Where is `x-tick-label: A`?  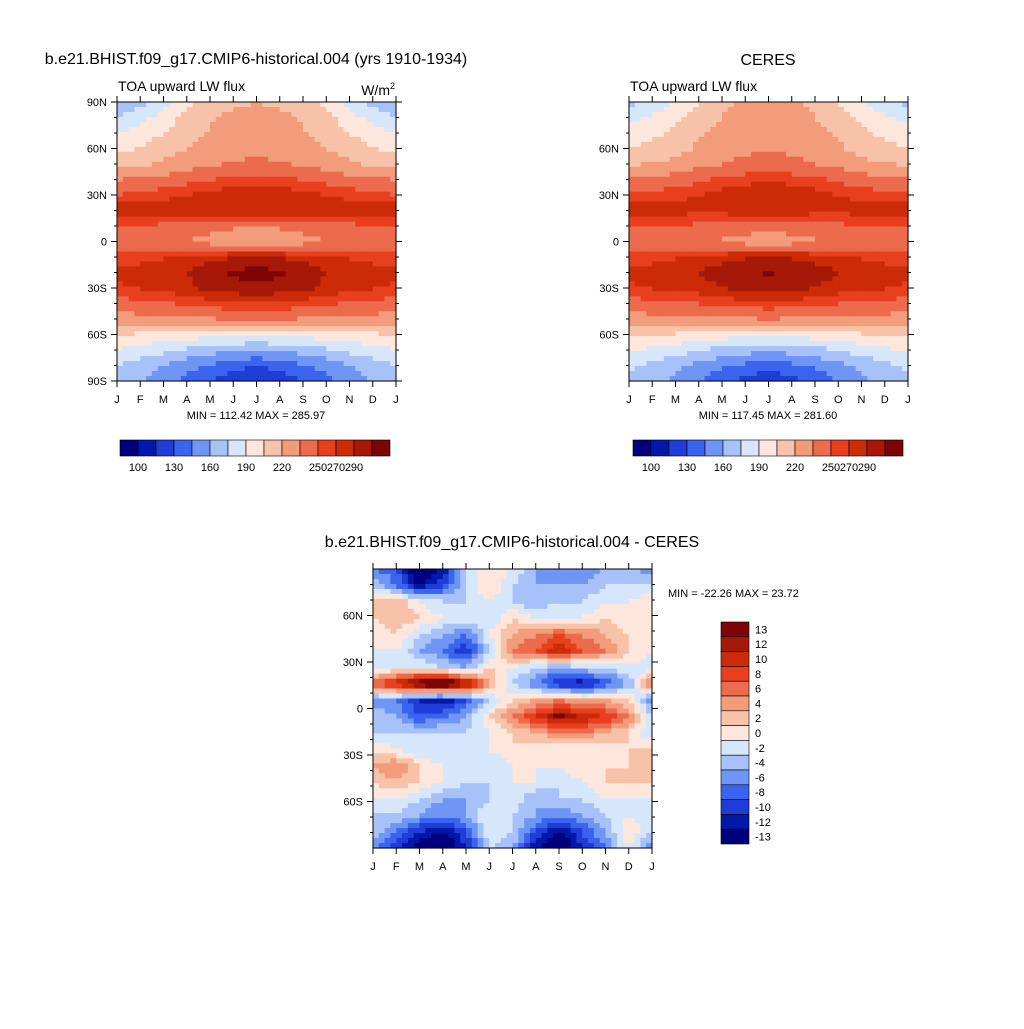 x-tick-label: A is located at coordinates (280, 400).